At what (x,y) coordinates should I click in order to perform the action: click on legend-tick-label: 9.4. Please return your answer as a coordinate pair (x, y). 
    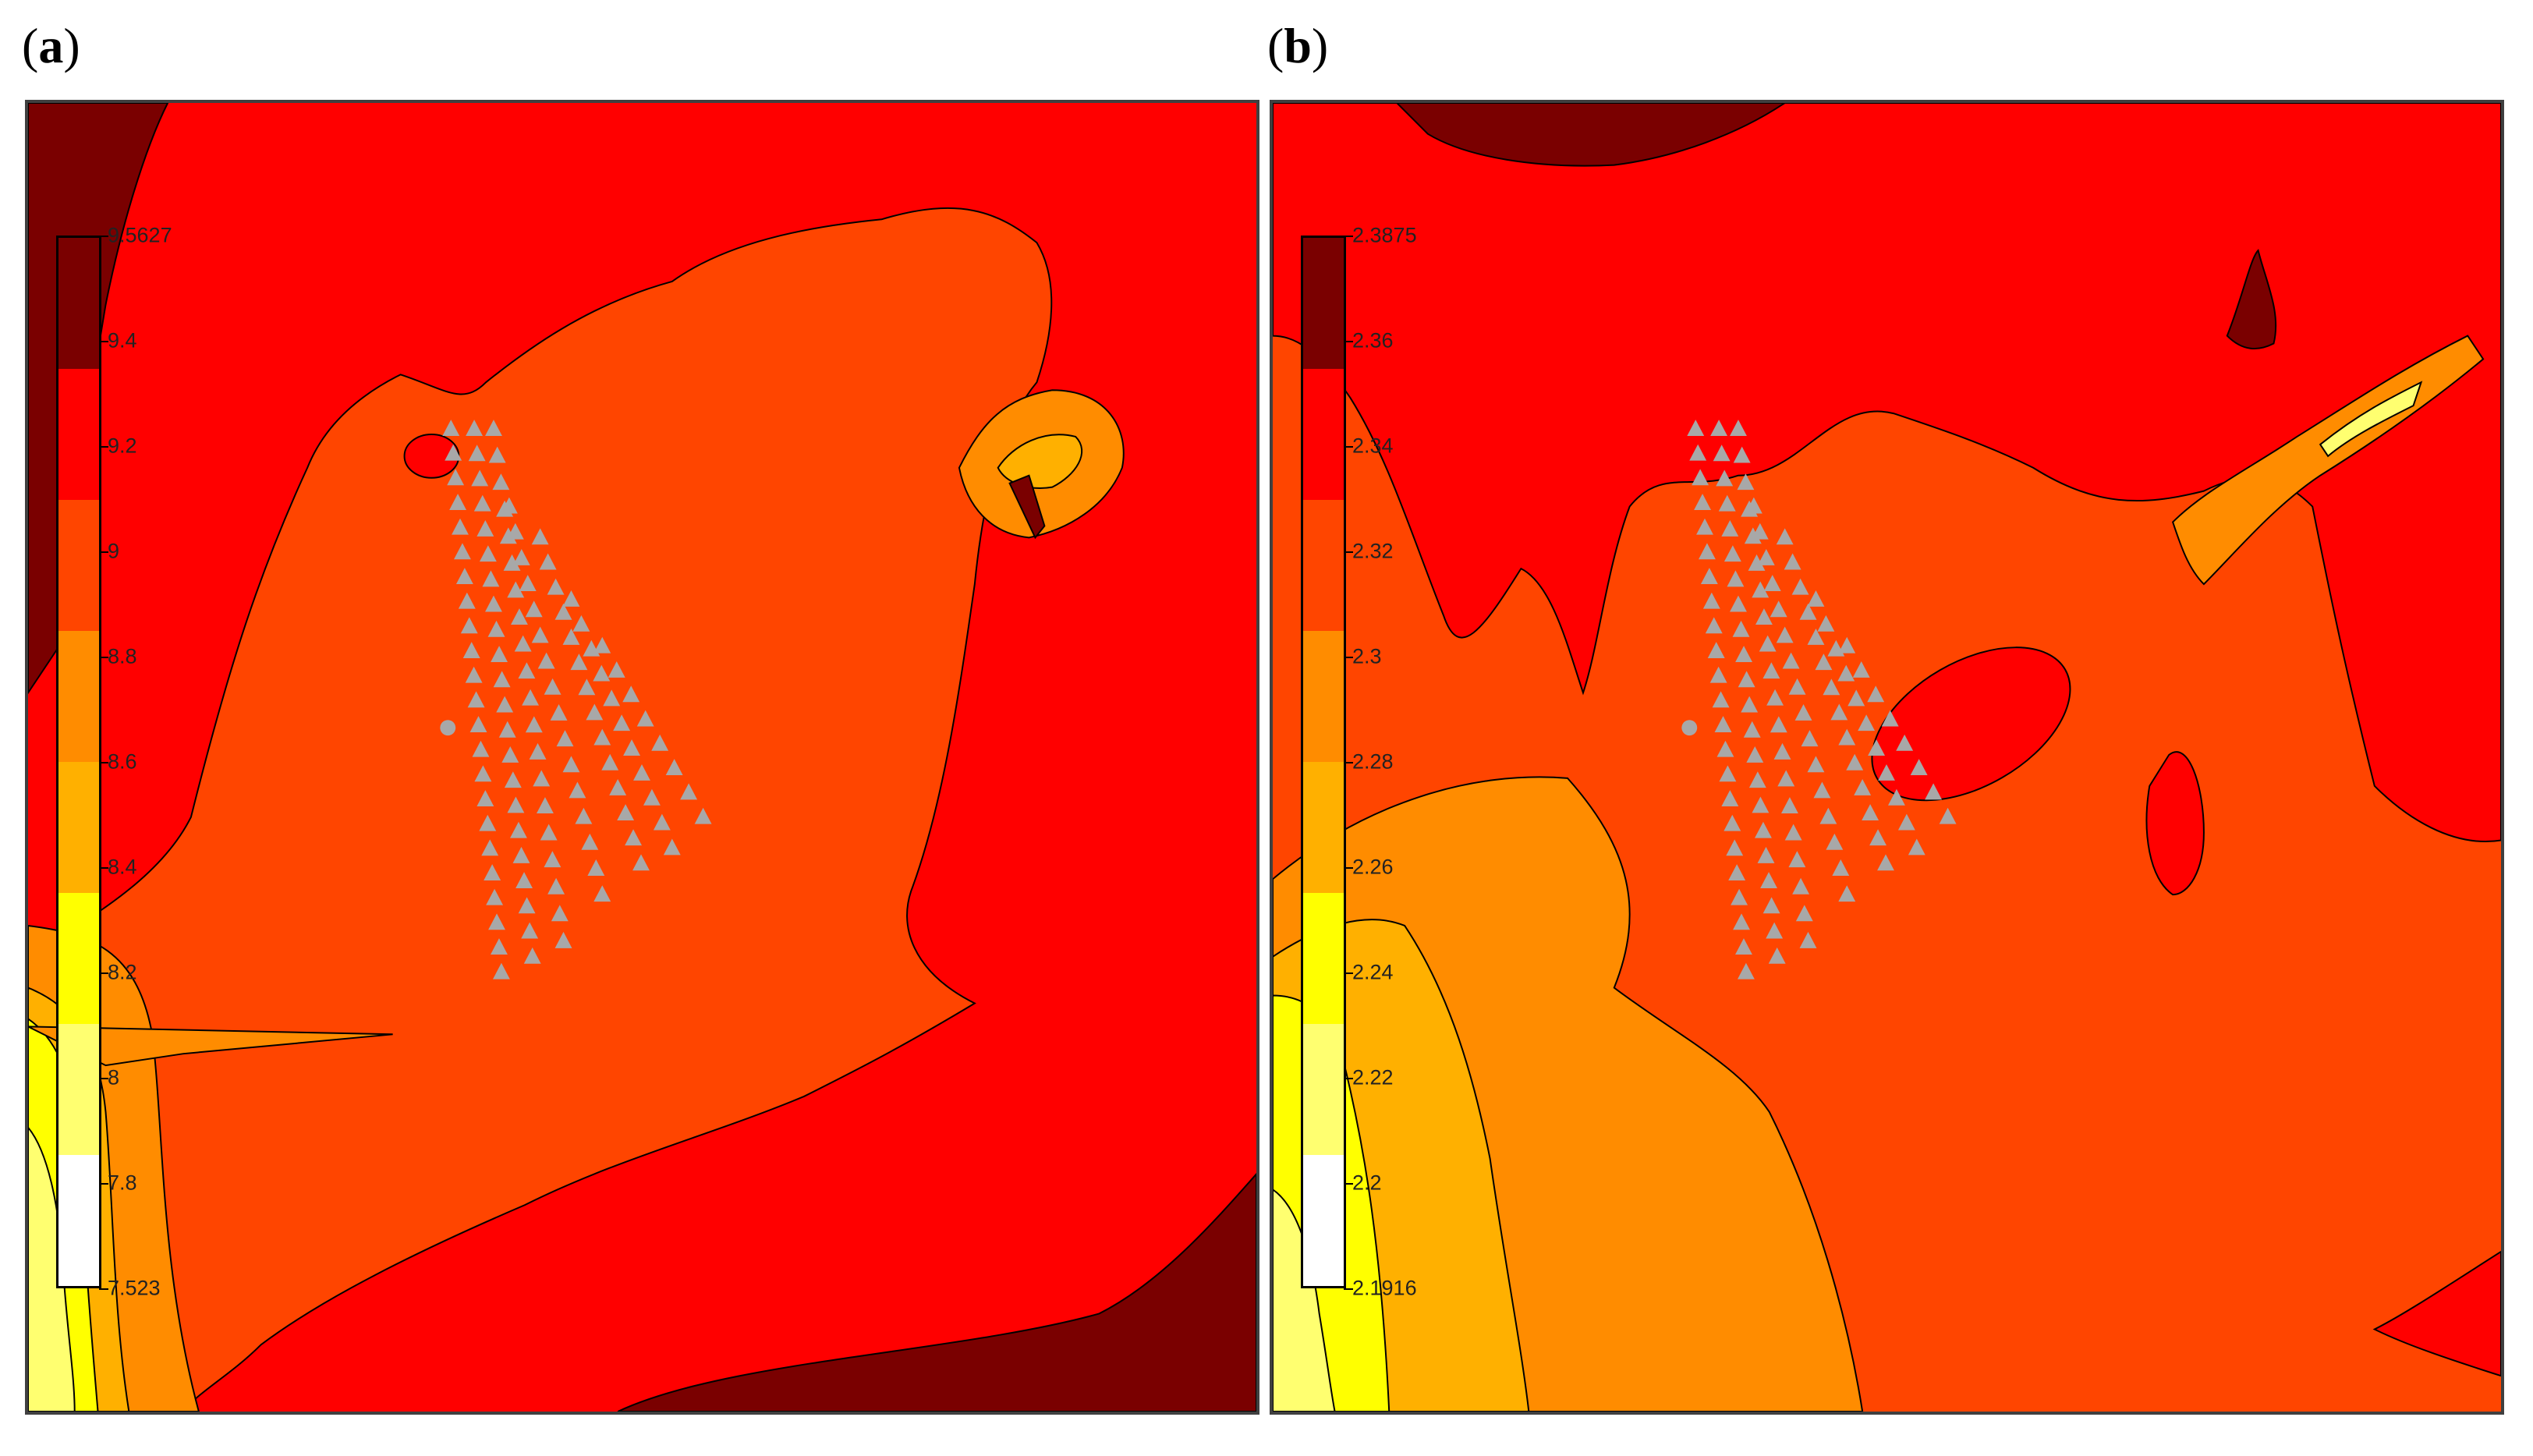
    Looking at the image, I should click on (122, 340).